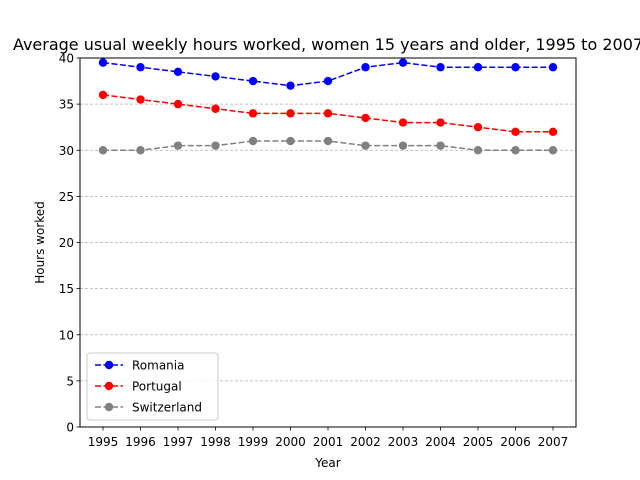  I want to click on y-tick-label: 35, so click(66, 105).